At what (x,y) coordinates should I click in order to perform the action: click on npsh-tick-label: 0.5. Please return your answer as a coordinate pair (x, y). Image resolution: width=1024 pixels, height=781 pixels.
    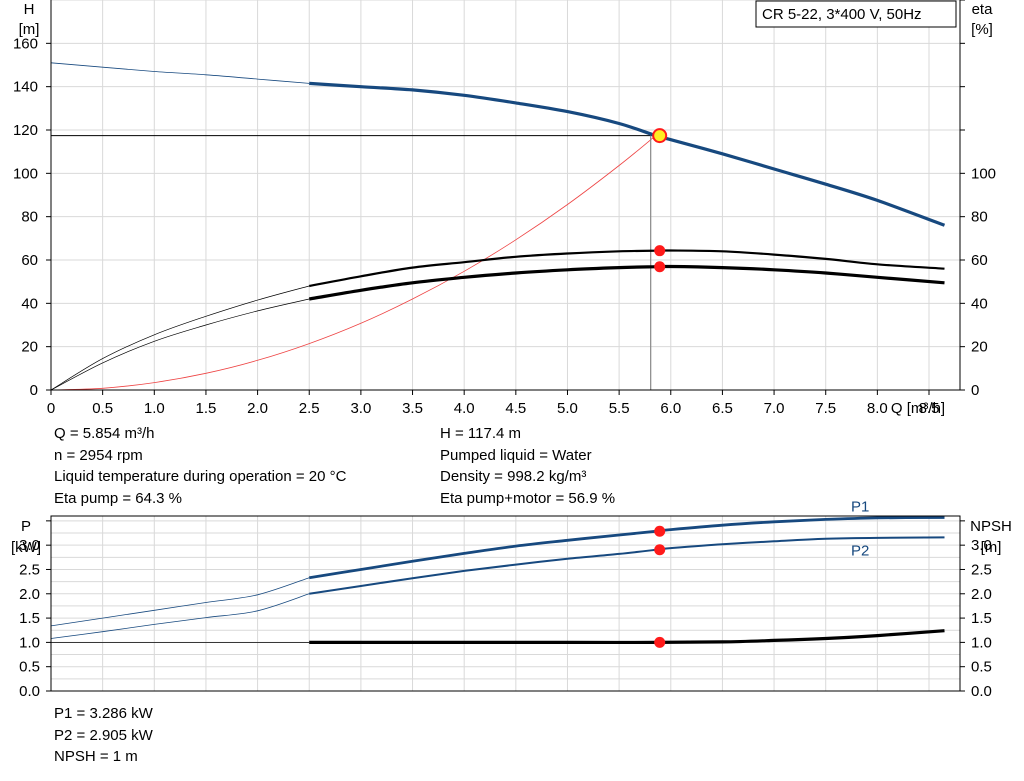
    Looking at the image, I should click on (981, 667).